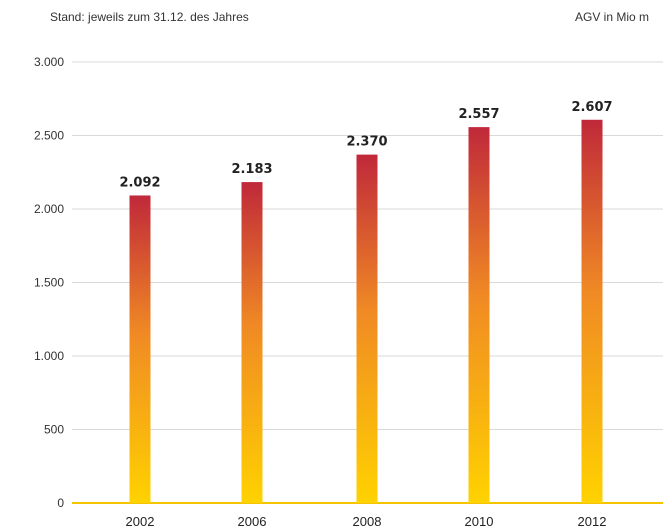 Image resolution: width=663 pixels, height=530 pixels. I want to click on x-tick-label-2002: 2002, so click(140, 521).